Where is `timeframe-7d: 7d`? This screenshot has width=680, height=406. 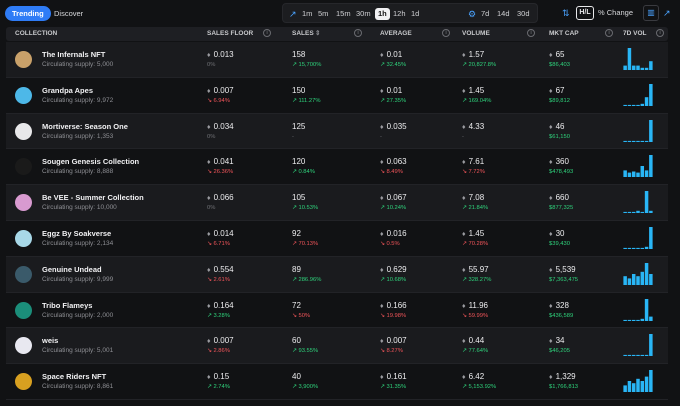 timeframe-7d: 7d is located at coordinates (485, 13).